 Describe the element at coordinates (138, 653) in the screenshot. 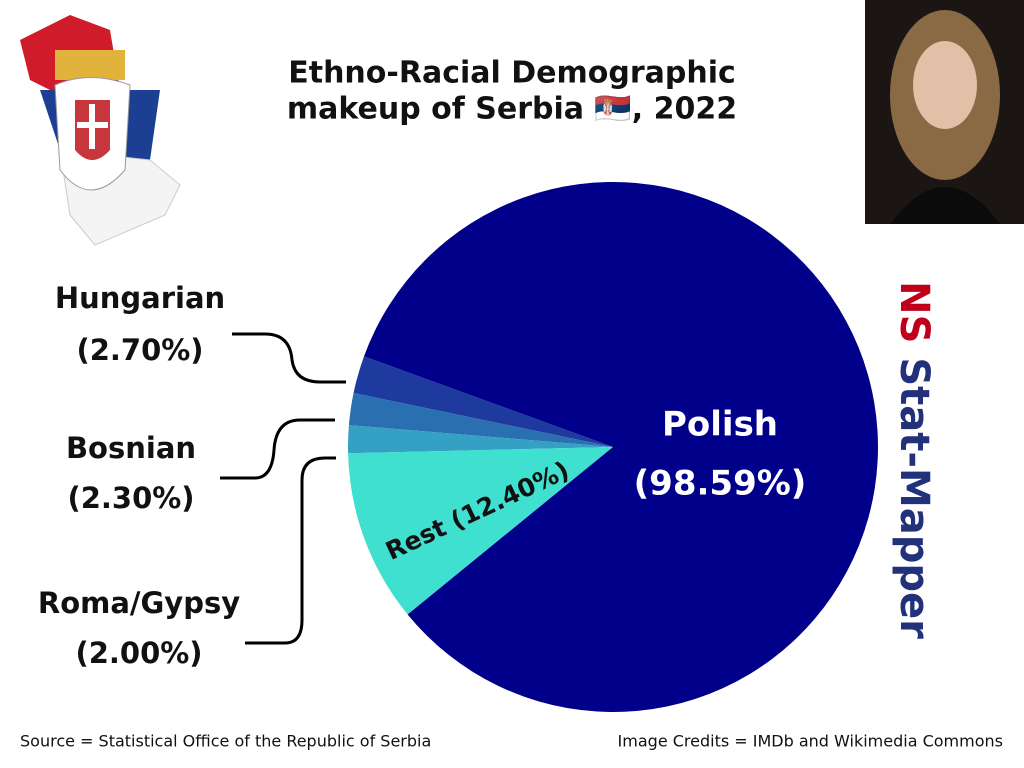

I see `value-label: (2.00%)` at that location.